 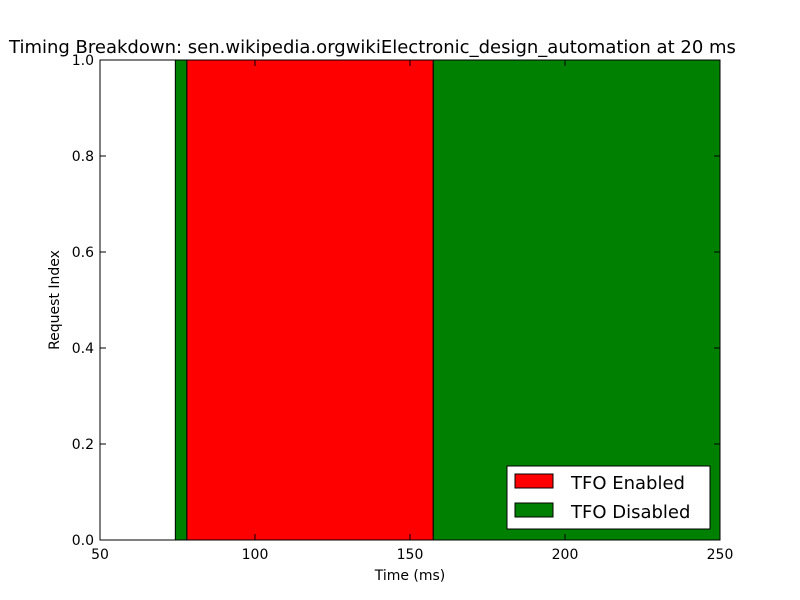 What do you see at coordinates (410, 555) in the screenshot?
I see `x-tick-label: 150` at bounding box center [410, 555].